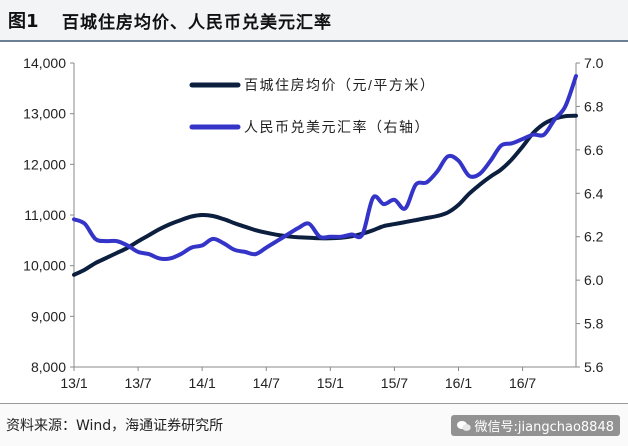 The height and width of the screenshot is (446, 628). What do you see at coordinates (48, 367) in the screenshot?
I see `left-tick-label: 8,000` at bounding box center [48, 367].